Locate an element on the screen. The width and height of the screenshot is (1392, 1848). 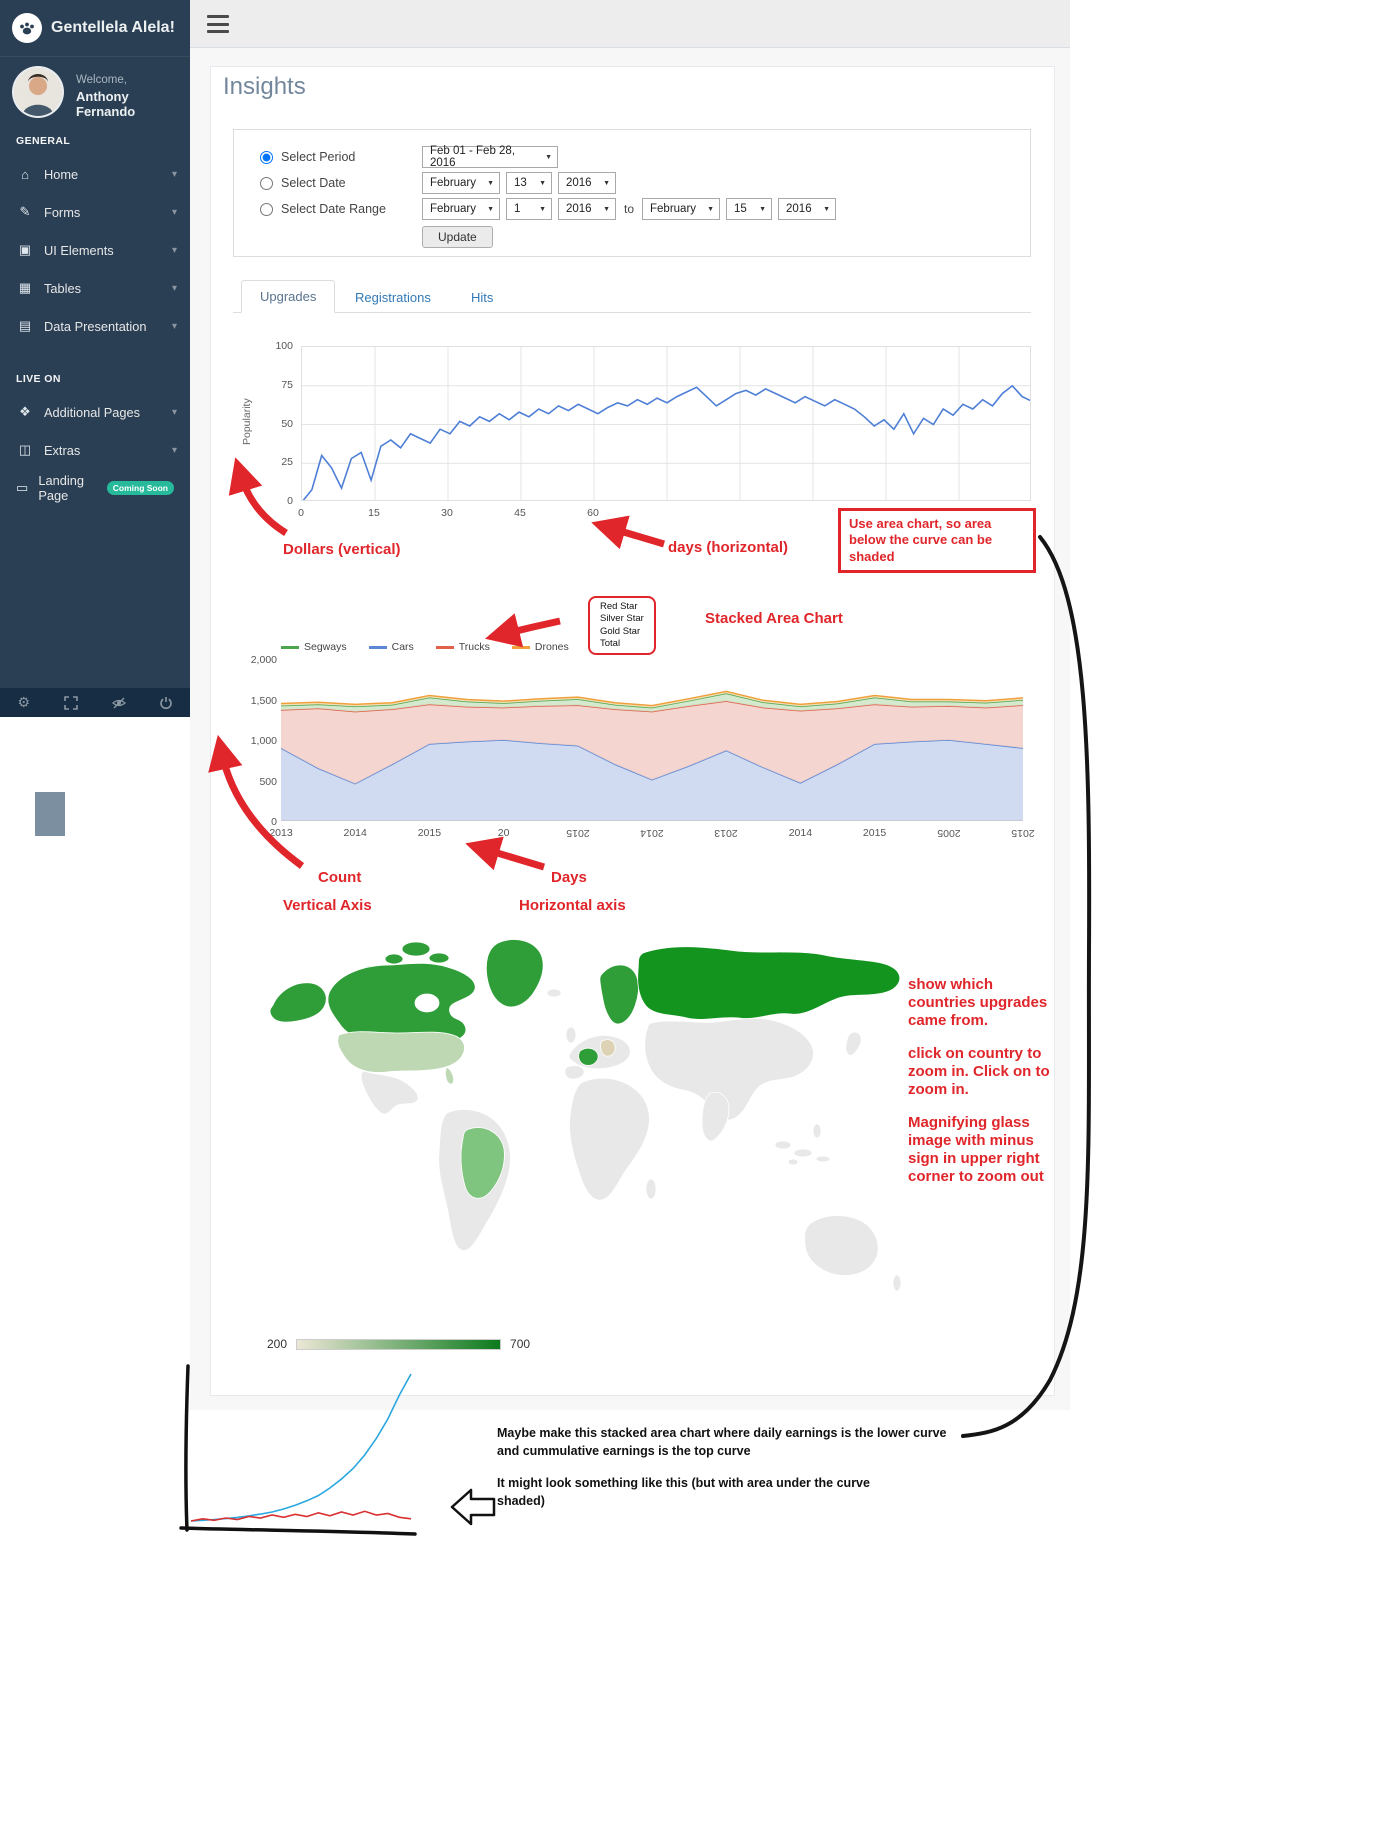
select-date-range-label: Select Date Range is located at coordinates (333, 209).